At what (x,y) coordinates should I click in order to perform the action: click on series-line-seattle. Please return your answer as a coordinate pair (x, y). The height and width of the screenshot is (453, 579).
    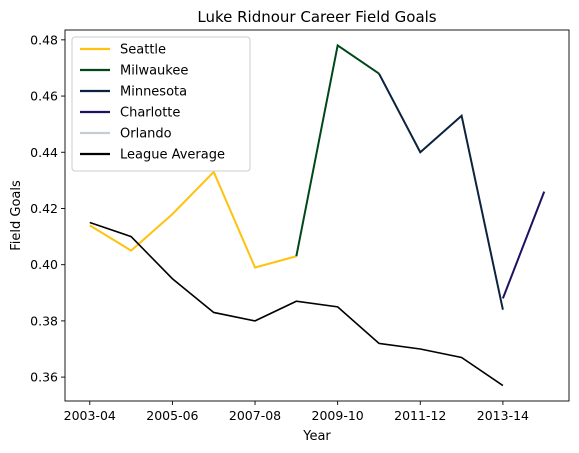
    Looking at the image, I should click on (193, 219).